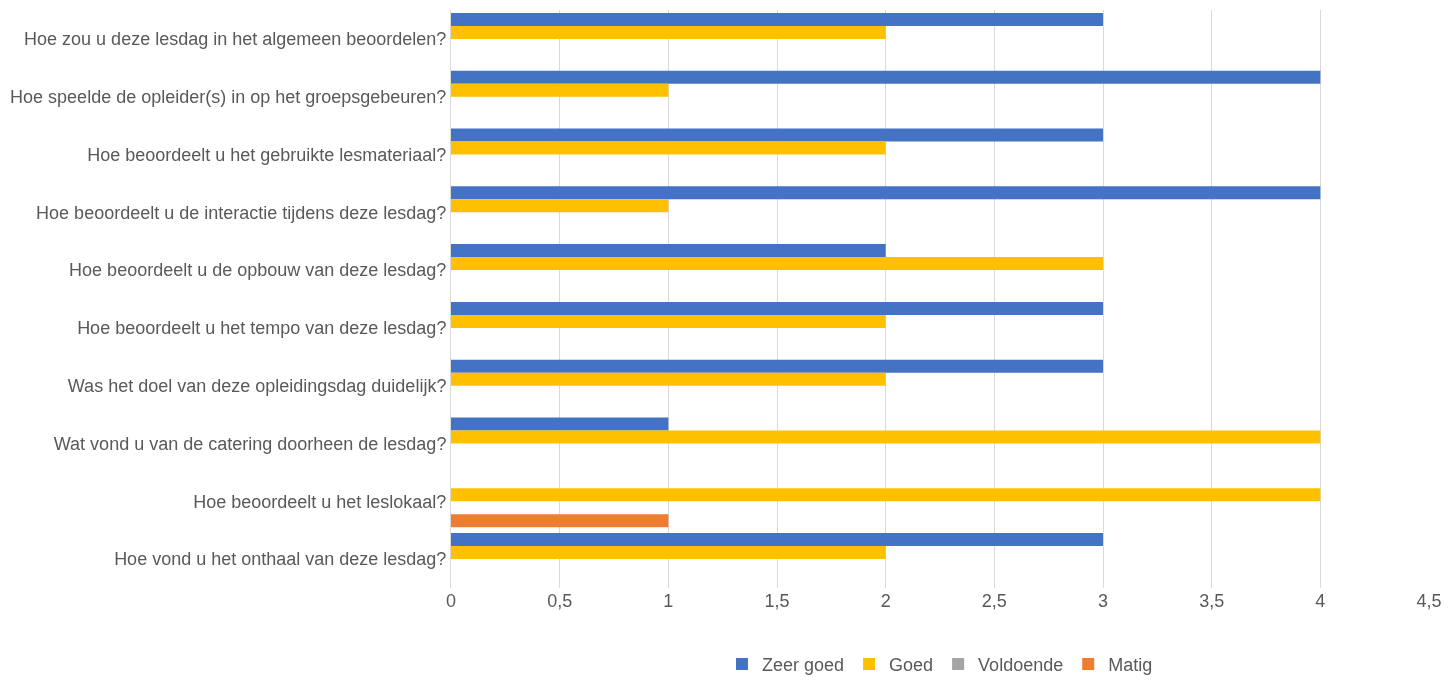  I want to click on x-tick-label: 1, so click(668, 601).